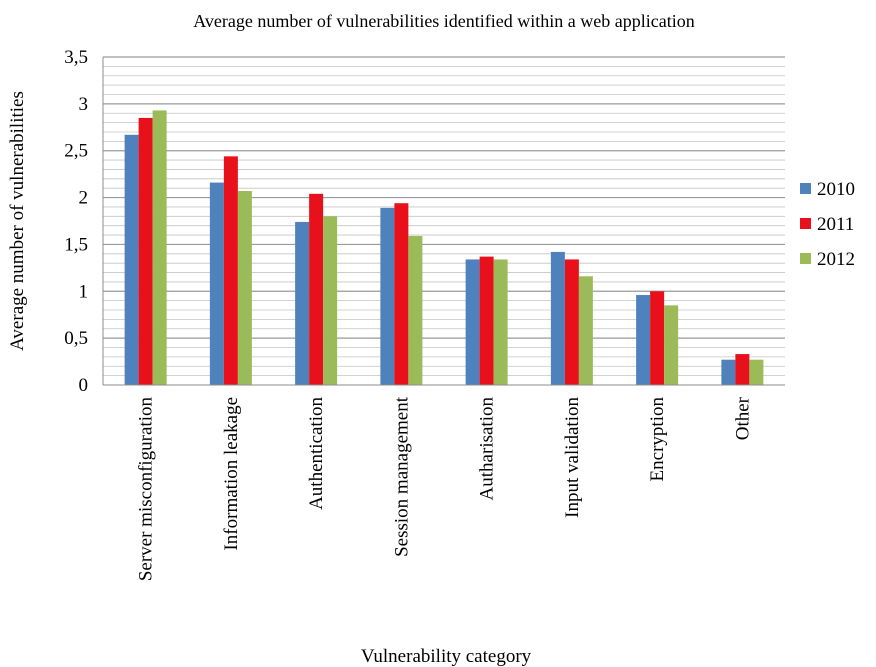 The image size is (876, 667). Describe the element at coordinates (742, 418) in the screenshot. I see `x-tick-label: Other` at that location.